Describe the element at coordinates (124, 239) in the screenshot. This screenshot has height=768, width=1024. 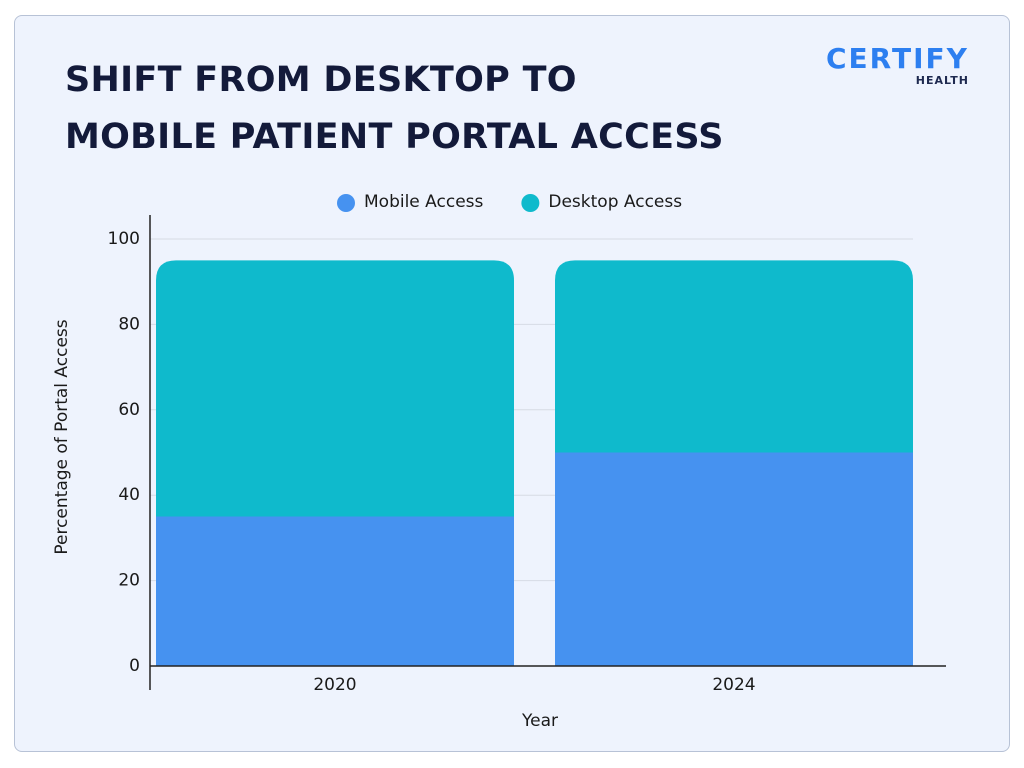
I see `y-tick-label: 100` at that location.